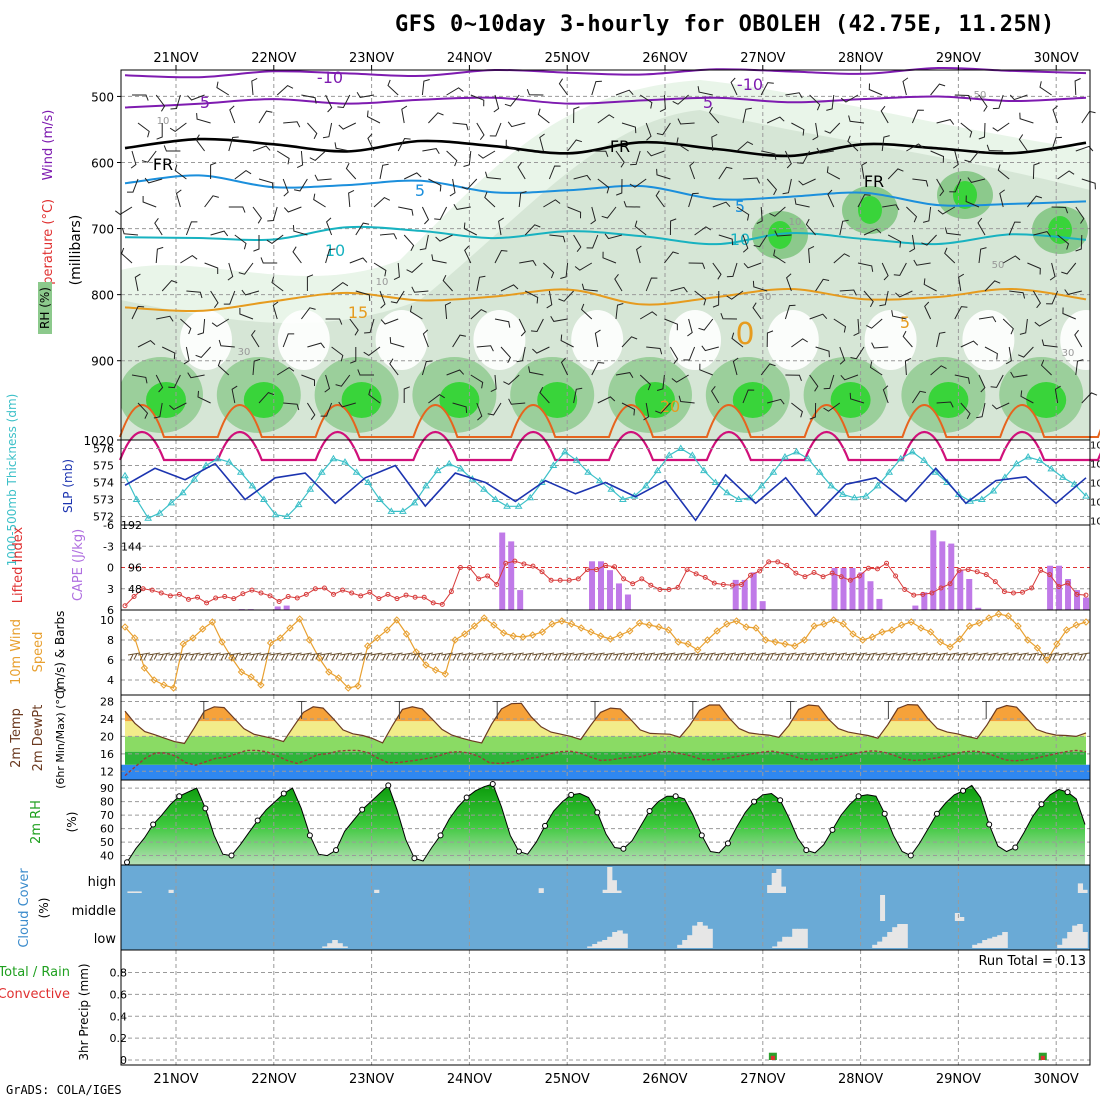 This screenshot has height=1100, width=1100. I want to click on y-tick-label: 28, so click(107, 702).